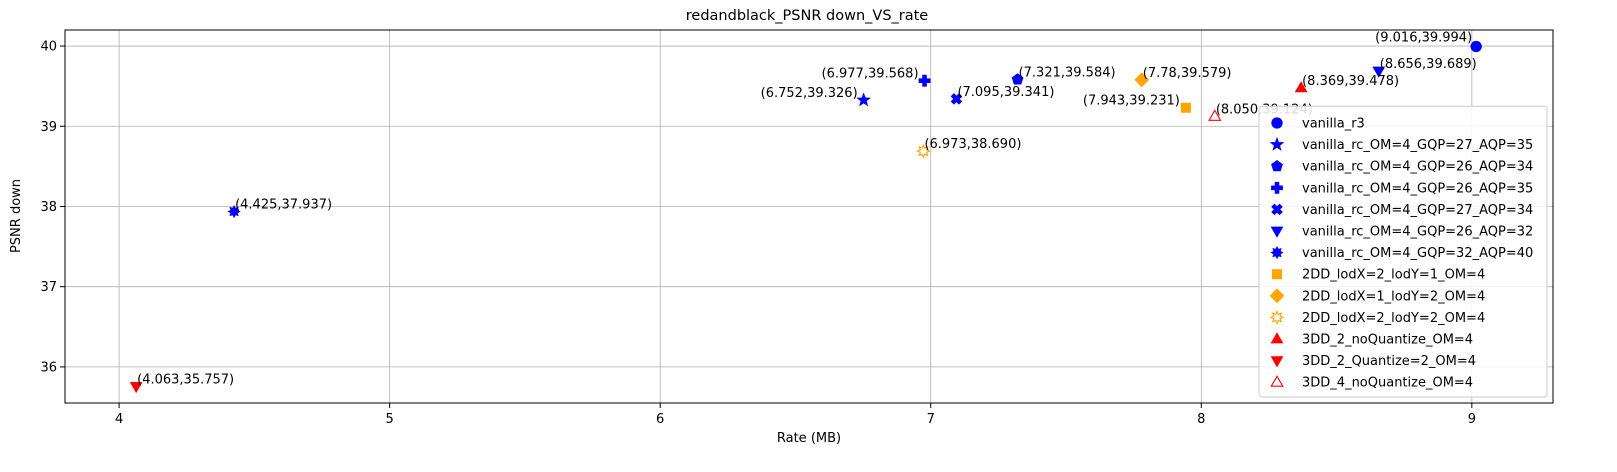 This screenshot has height=472, width=1617. I want to click on legend-entry-label: 3DD_2_noQuantize_OM=4, so click(1387, 340).